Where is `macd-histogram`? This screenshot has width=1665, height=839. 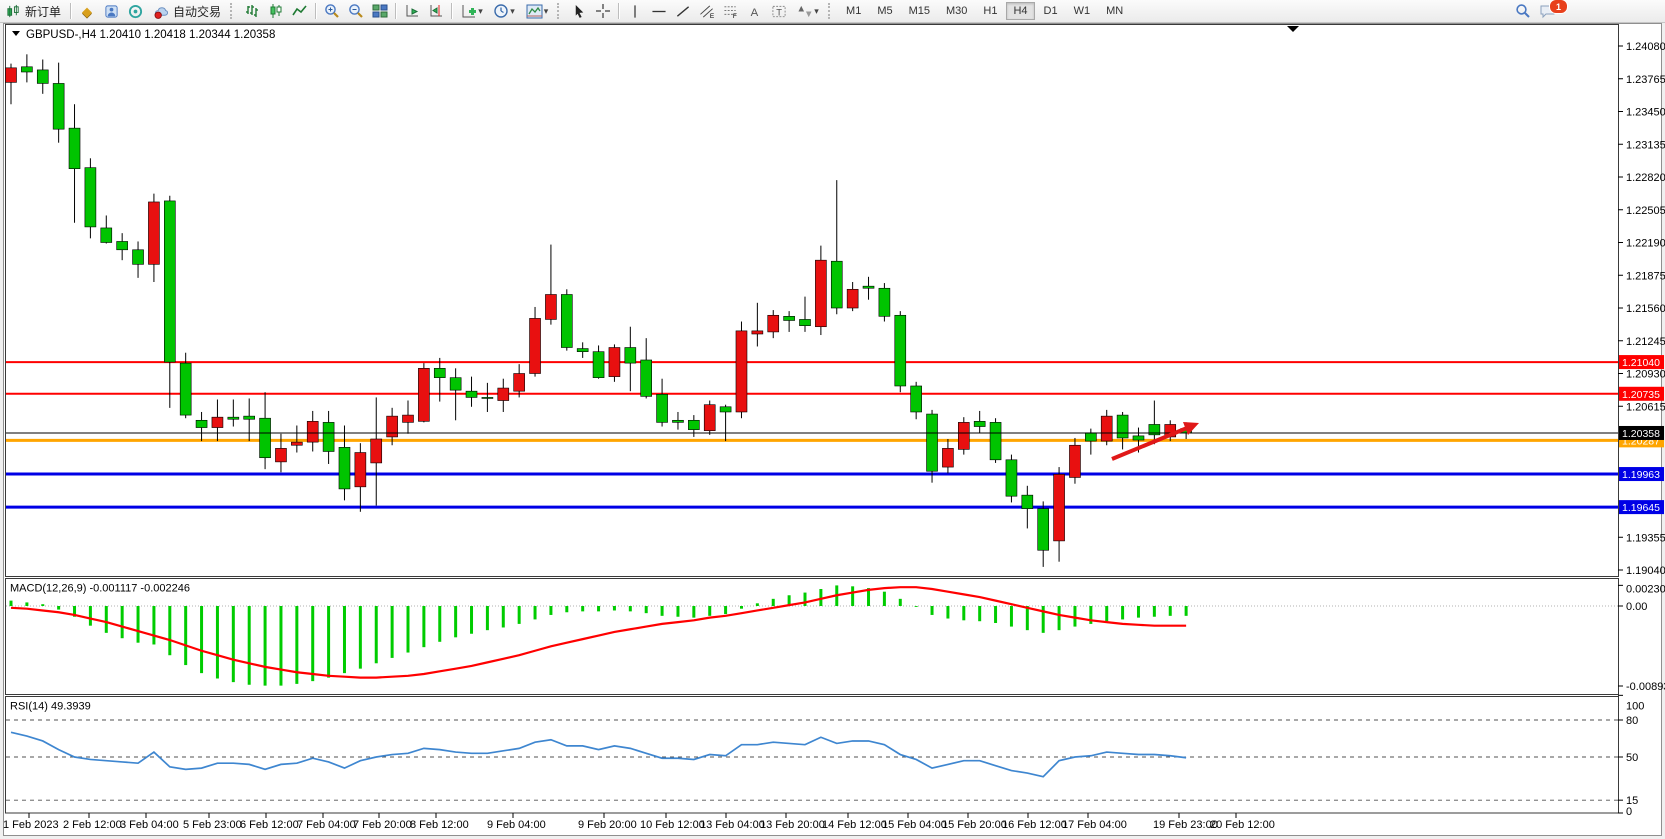 macd-histogram is located at coordinates (598, 635).